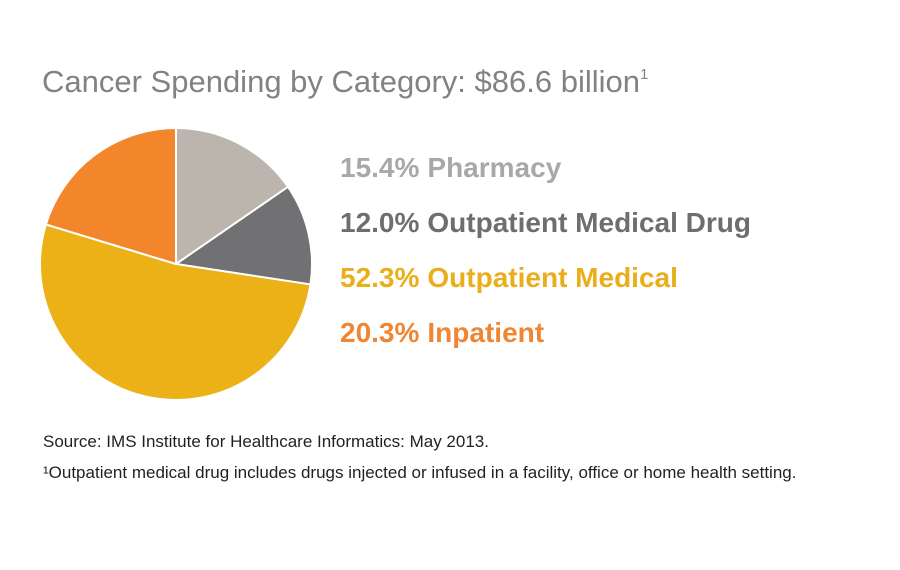 The width and height of the screenshot is (900, 570). What do you see at coordinates (380, 167) in the screenshot?
I see `legend-value: 15.4%` at bounding box center [380, 167].